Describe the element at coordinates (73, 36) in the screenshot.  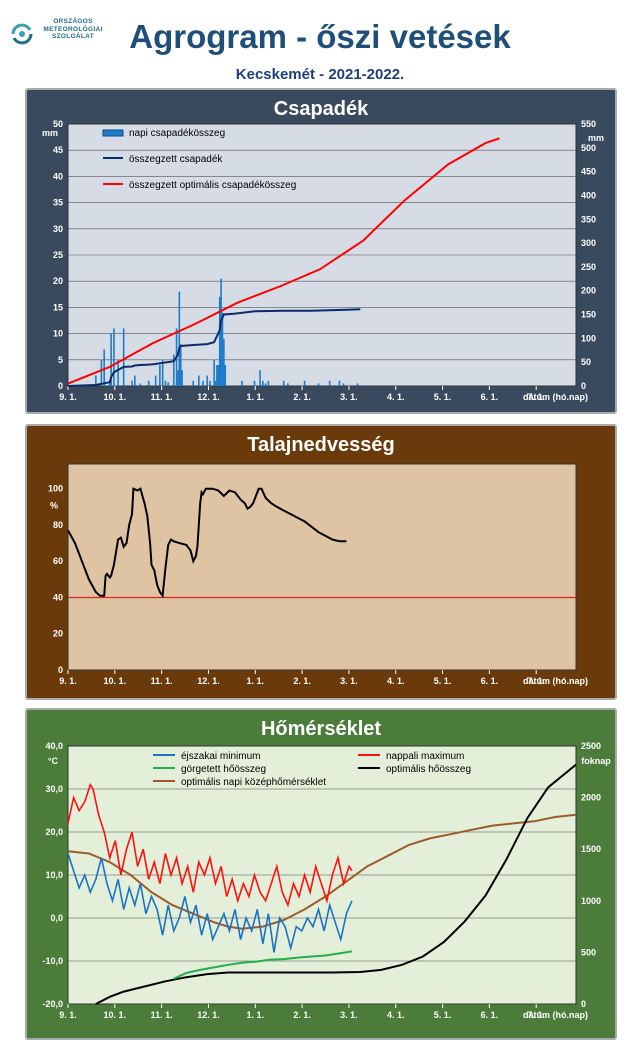
I see `logo-line-3: SZOLGÁLAT` at that location.